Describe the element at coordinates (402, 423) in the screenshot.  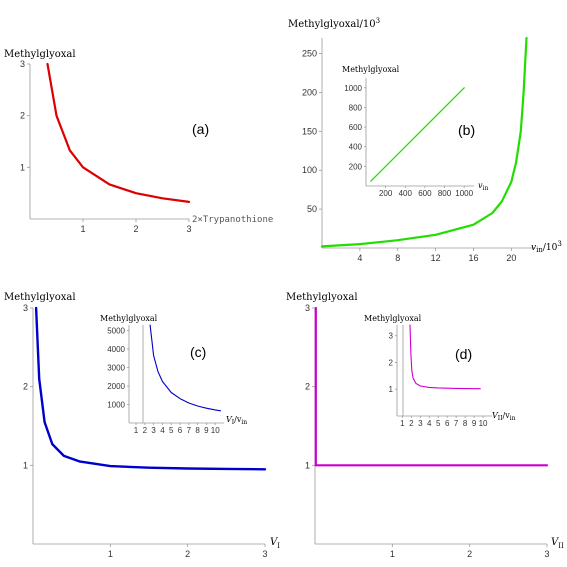
I see `panel-d-inset-xtick-label: 1` at that location.